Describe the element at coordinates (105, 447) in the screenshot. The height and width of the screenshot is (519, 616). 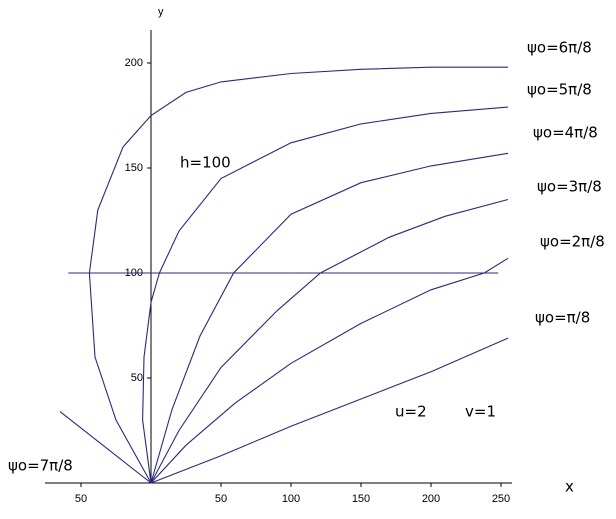
I see `curve` at that location.